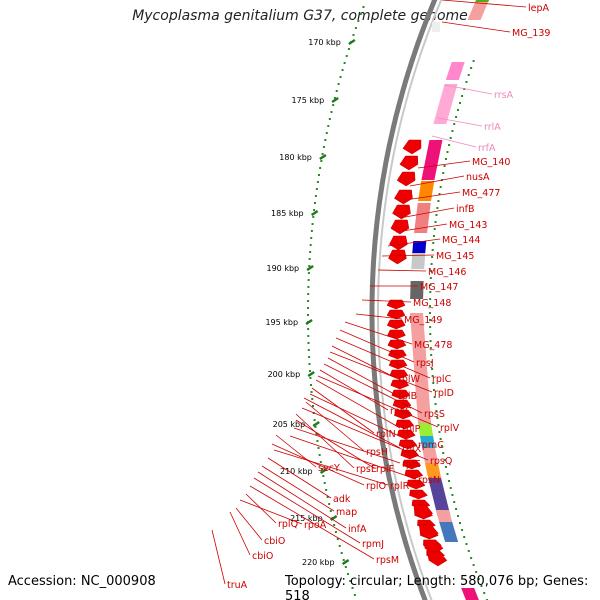 Image resolution: width=600 pixels, height=600 pixels. What do you see at coordinates (287, 213) in the screenshot?
I see `tick-label: 185 kbp` at bounding box center [287, 213].